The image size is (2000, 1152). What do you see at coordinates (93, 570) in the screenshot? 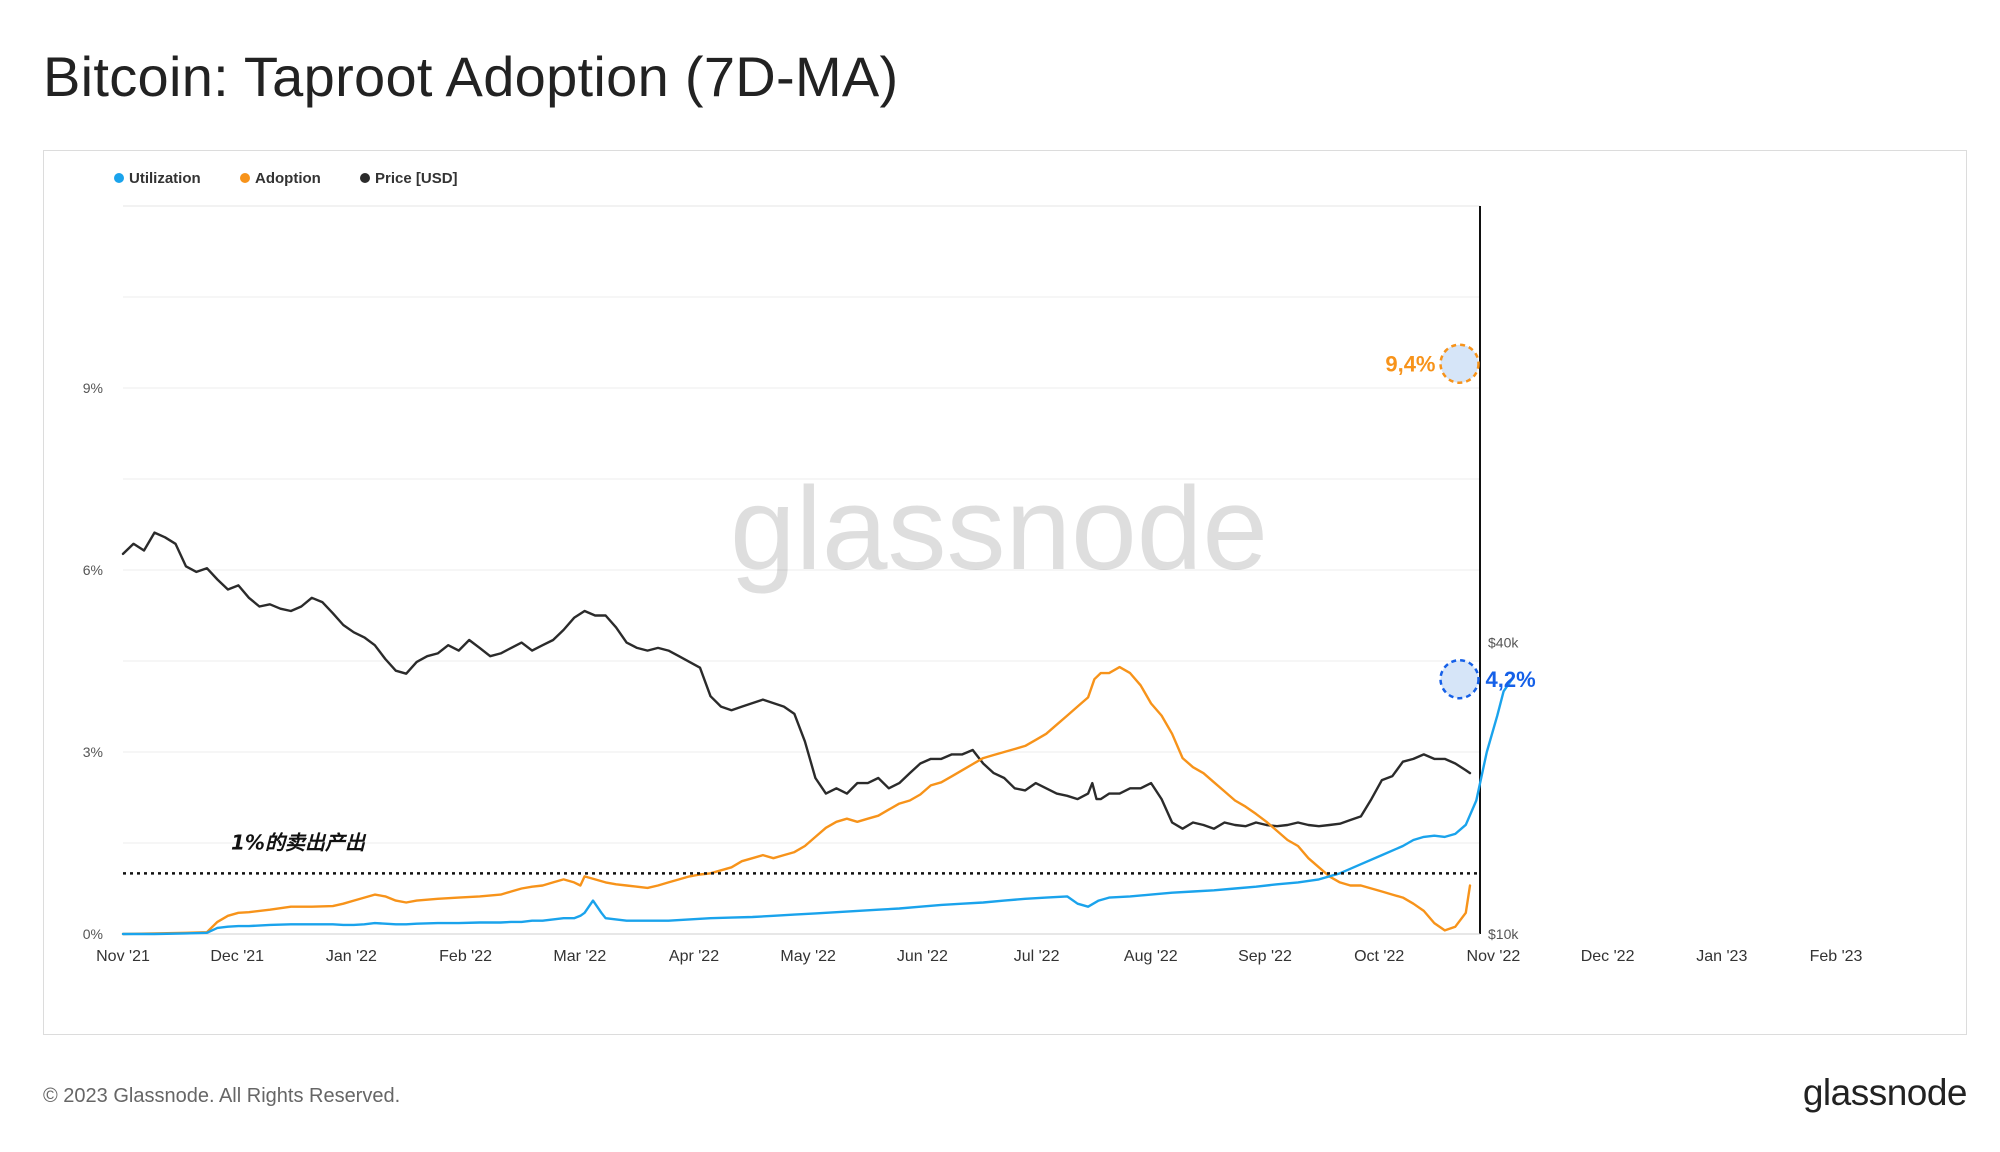
I see `y-left-tick-label: 6%` at bounding box center [93, 570].